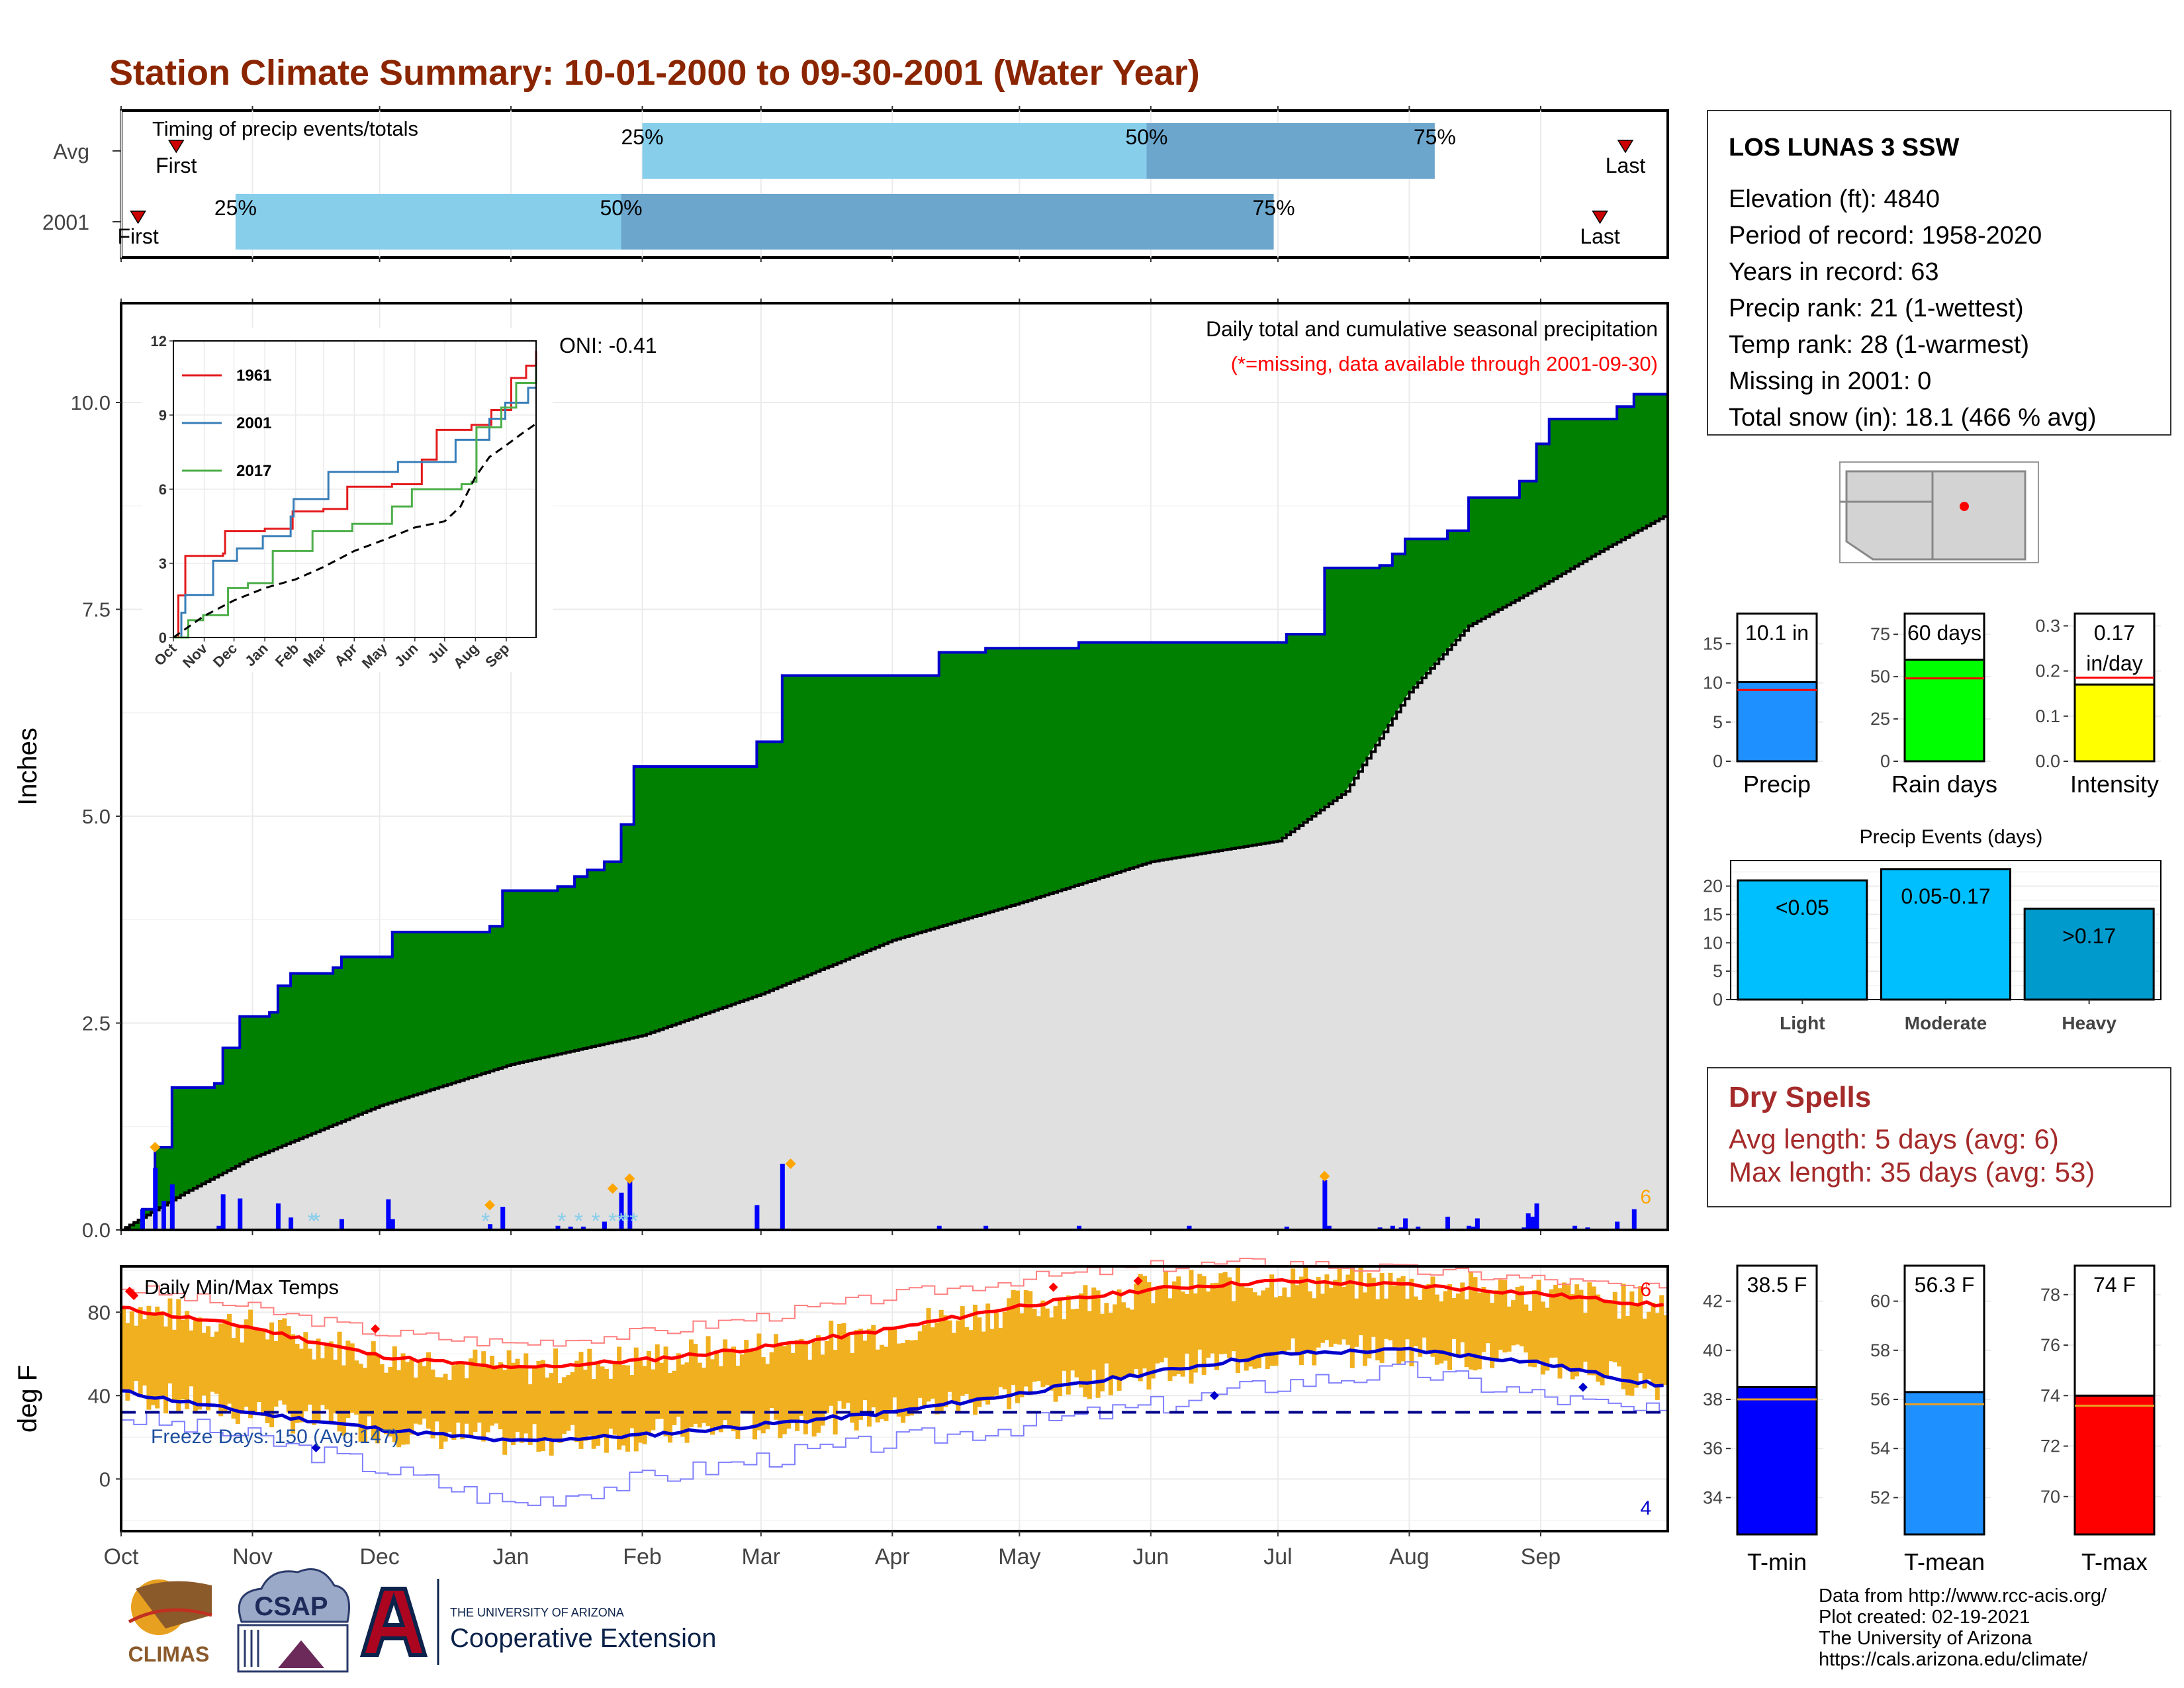 Image resolution: width=2184 pixels, height=1688 pixels. I want to click on first-event-label: First, so click(176, 165).